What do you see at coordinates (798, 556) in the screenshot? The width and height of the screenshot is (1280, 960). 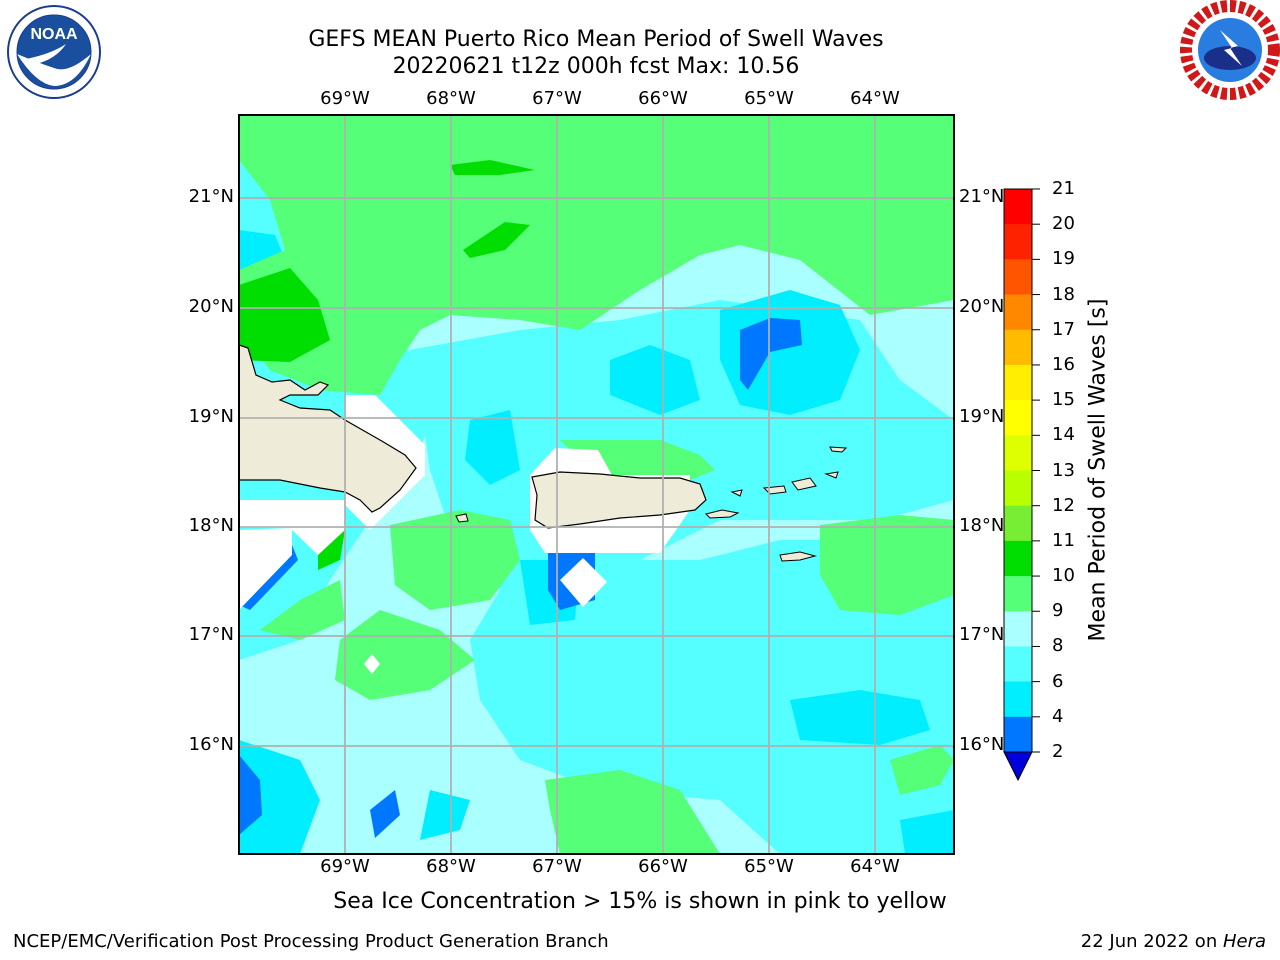 I see `land-st-croix` at bounding box center [798, 556].